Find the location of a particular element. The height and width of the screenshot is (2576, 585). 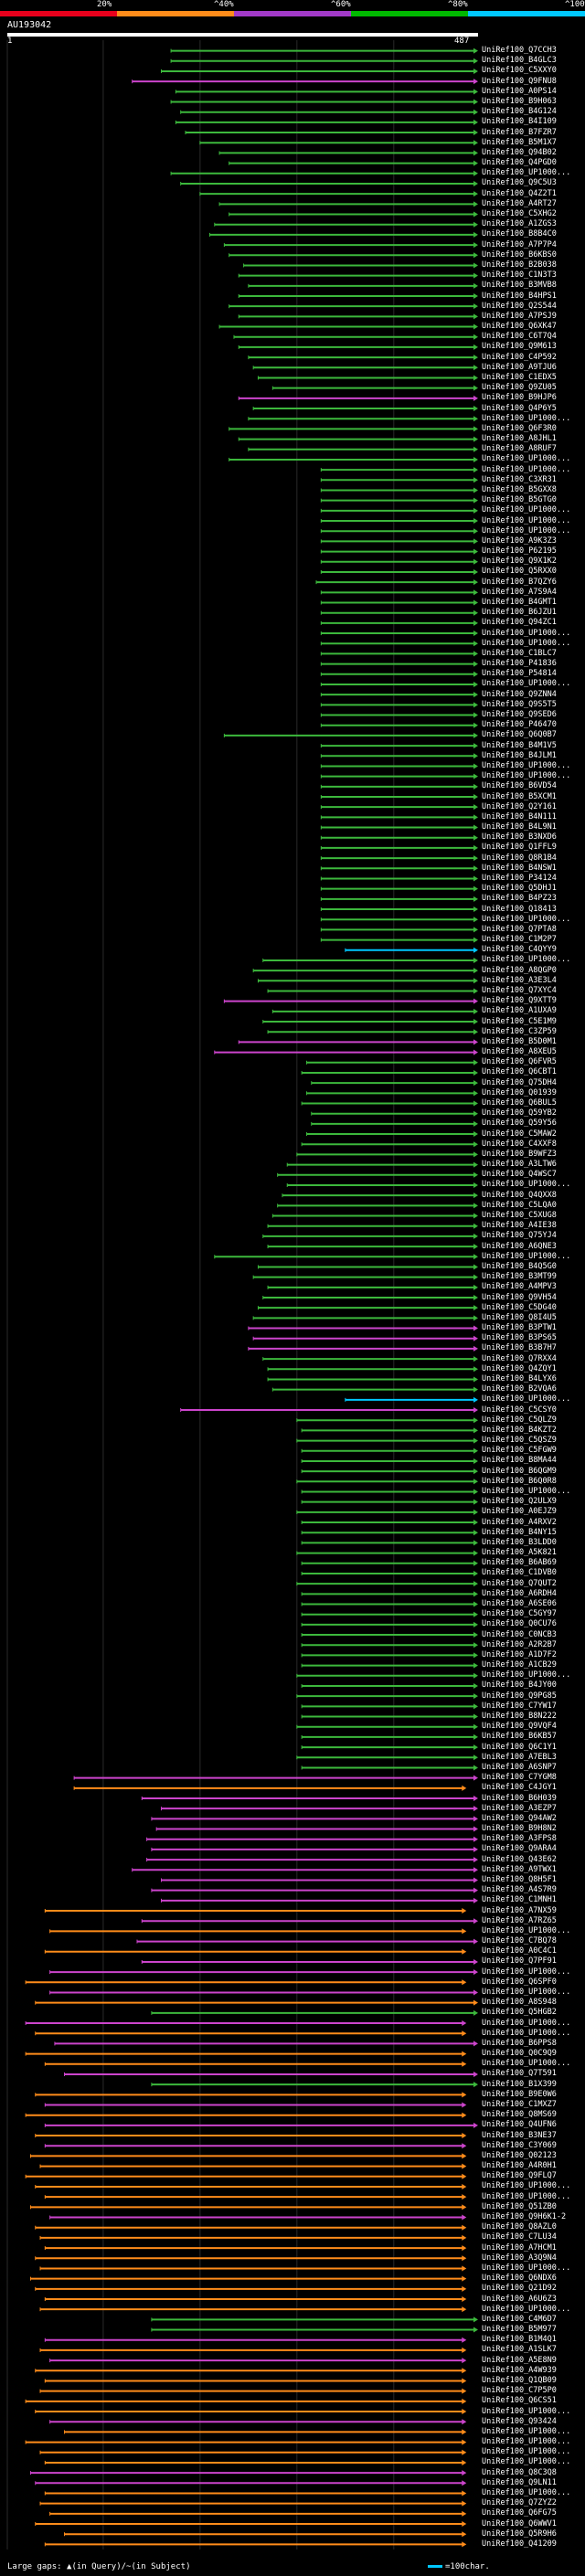

hit-label: UniRef100_Q4QXX8 is located at coordinates (519, 1195).